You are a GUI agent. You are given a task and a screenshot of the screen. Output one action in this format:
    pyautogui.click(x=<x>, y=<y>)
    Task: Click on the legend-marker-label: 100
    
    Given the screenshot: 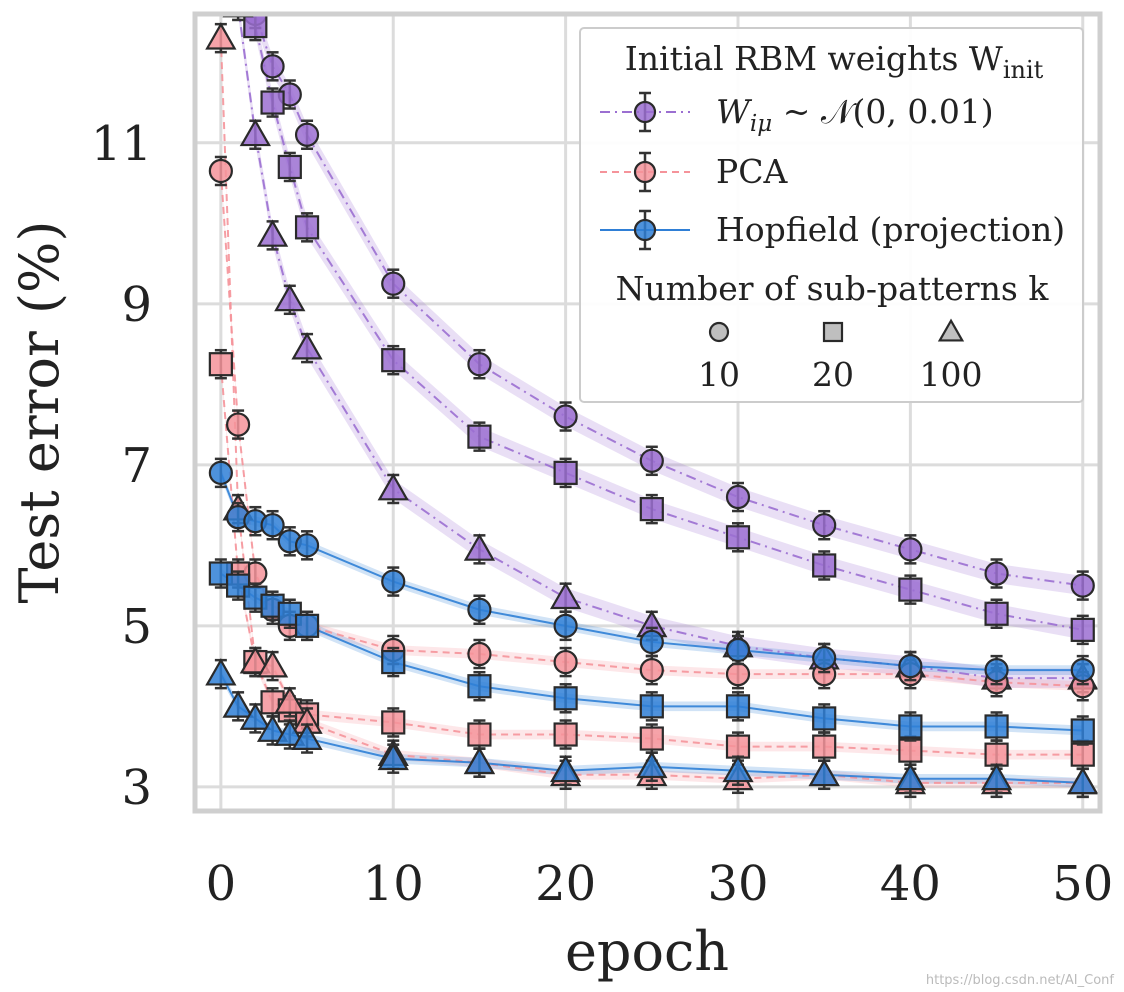 What is the action you would take?
    pyautogui.click(x=951, y=374)
    